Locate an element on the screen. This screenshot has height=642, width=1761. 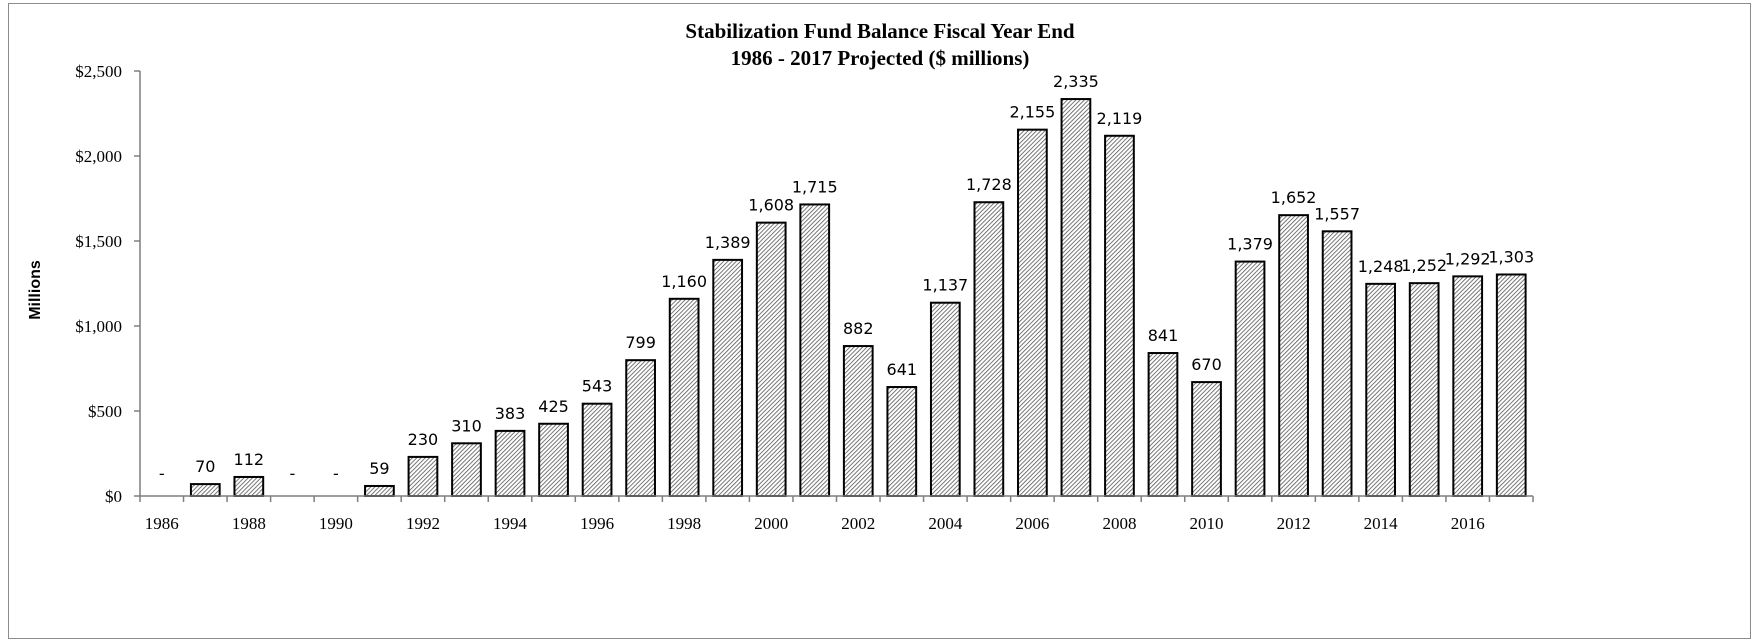
data-label-2012: 1,652 is located at coordinates (1294, 197).